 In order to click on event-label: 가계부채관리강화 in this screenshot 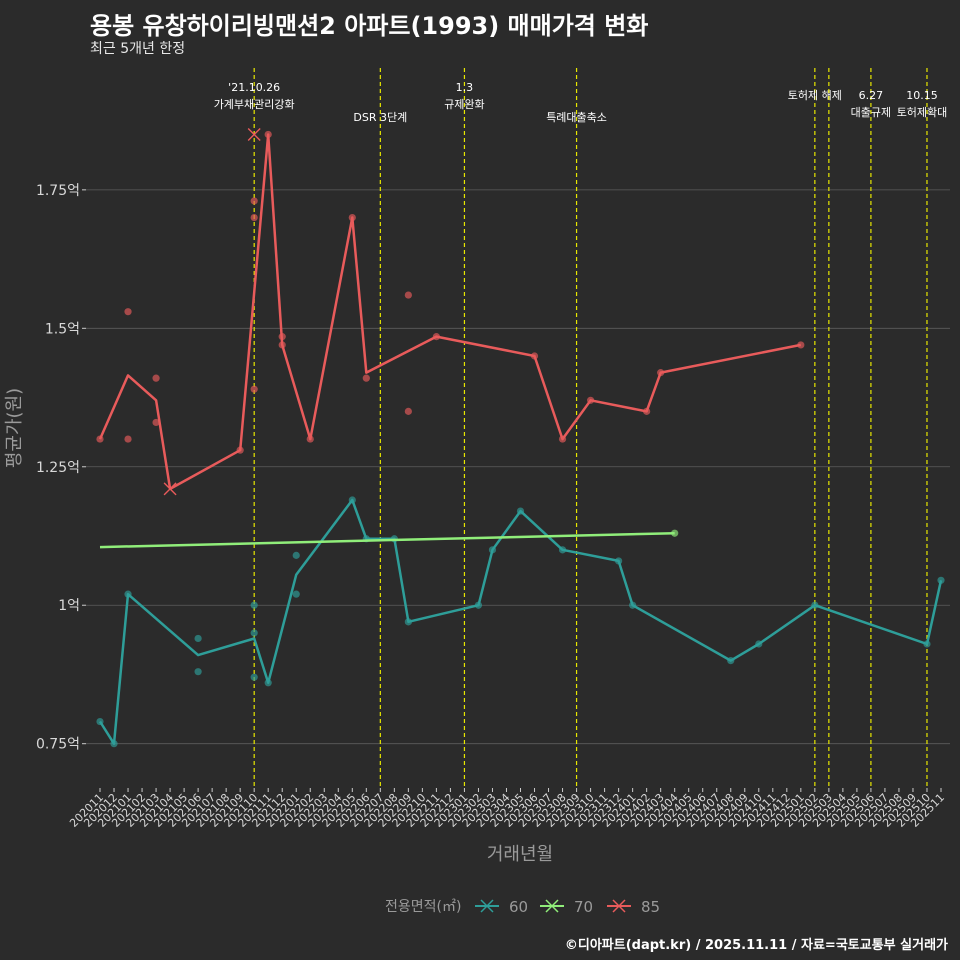, I will do `click(254, 104)`.